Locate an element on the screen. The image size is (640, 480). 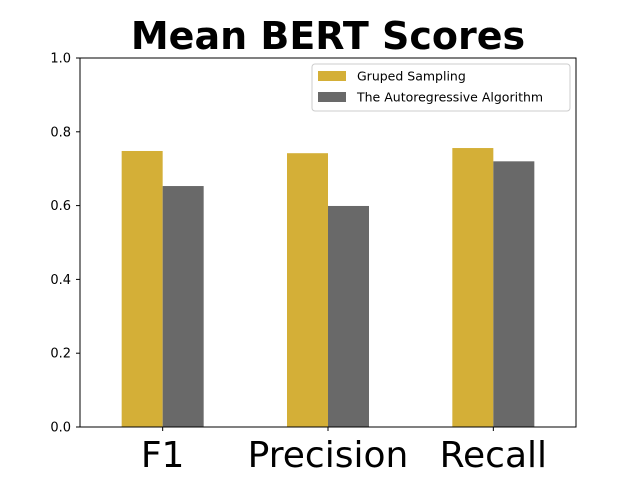
x-tick-label: F1 is located at coordinates (163, 455).